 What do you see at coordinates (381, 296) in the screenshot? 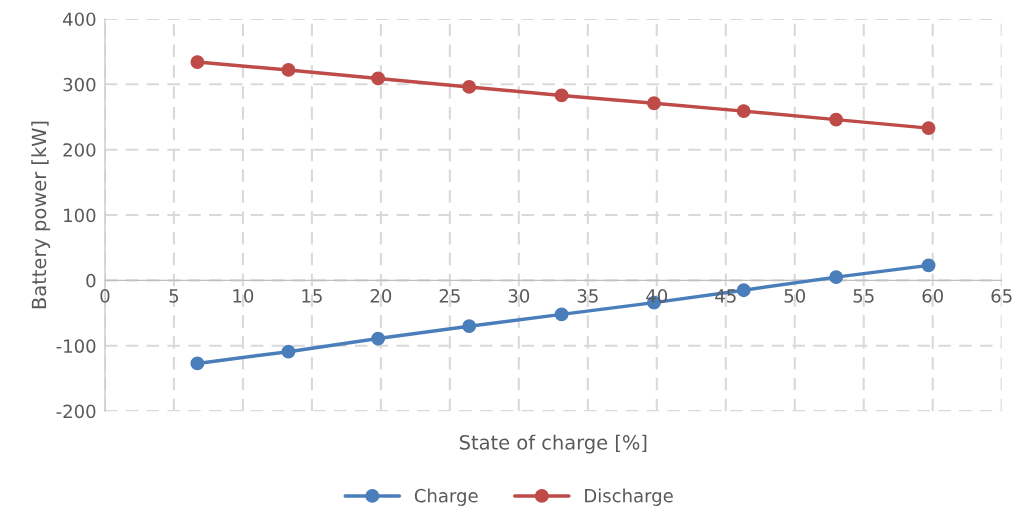
I see `x-tick-label: 20` at bounding box center [381, 296].